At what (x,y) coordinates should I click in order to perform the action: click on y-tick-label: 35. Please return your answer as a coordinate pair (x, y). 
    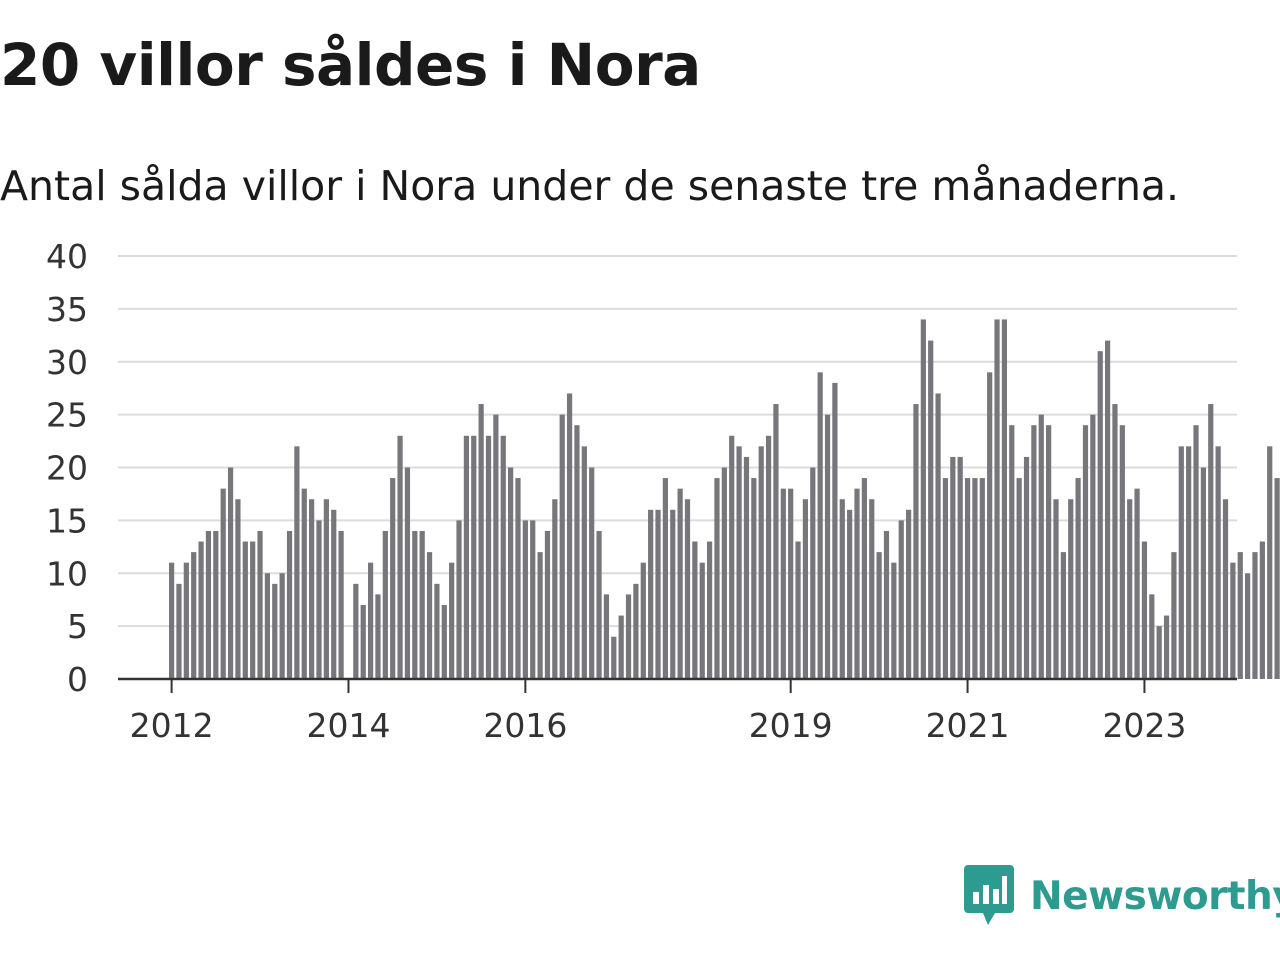
    Looking at the image, I should click on (67, 309).